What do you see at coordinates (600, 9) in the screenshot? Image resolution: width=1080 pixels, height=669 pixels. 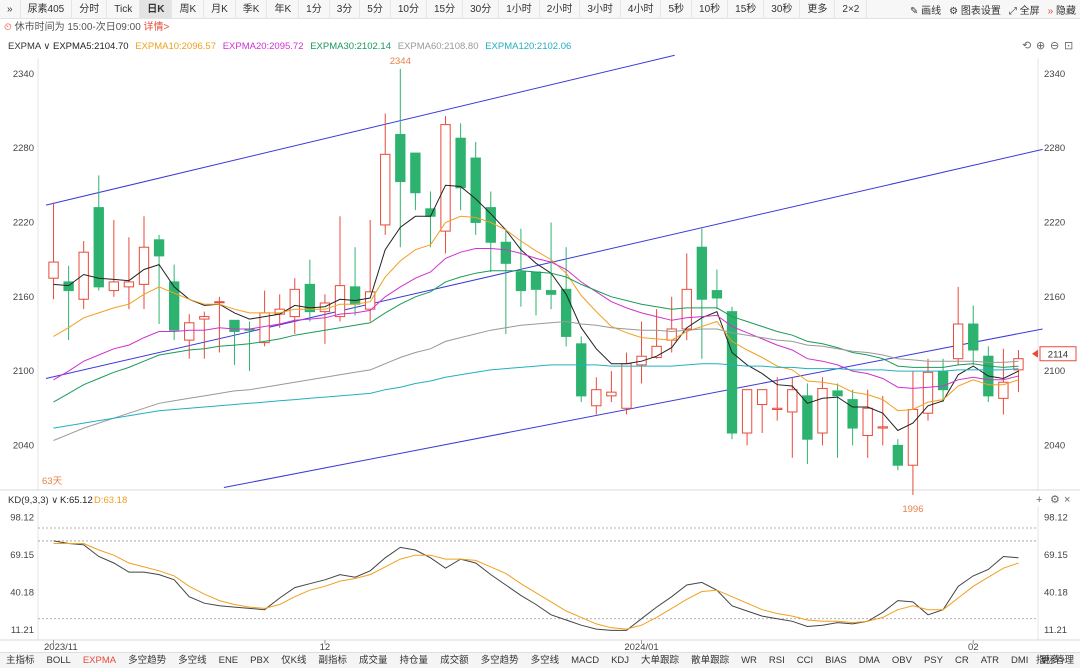 I see `period-tab-15: 3小时` at bounding box center [600, 9].